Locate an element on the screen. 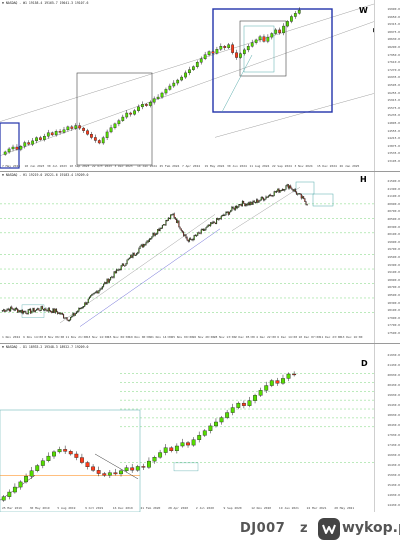 This screenshot has height=549, width=400. price-tick-label: 18190.0 is located at coordinates (393, 310).